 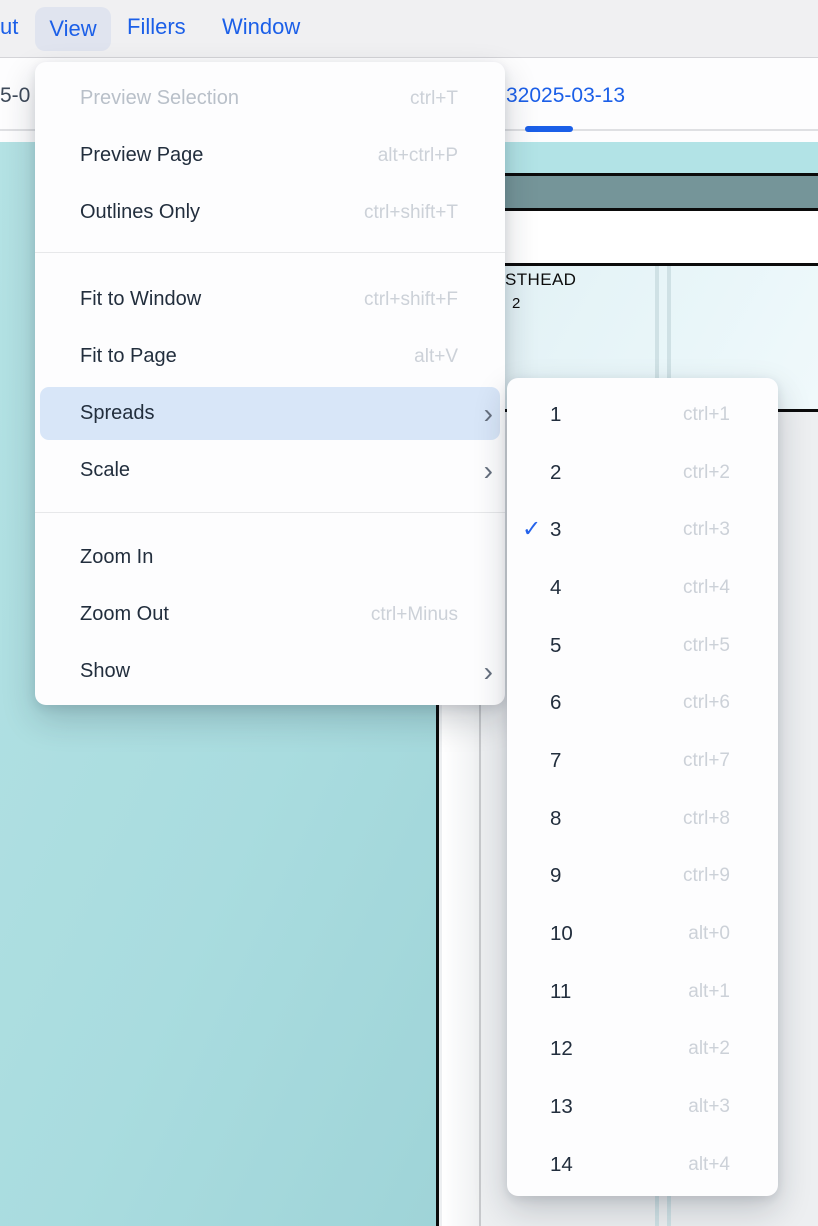 What do you see at coordinates (642, 1165) in the screenshot?
I see `submenu-item-14: 14 alt+4` at bounding box center [642, 1165].